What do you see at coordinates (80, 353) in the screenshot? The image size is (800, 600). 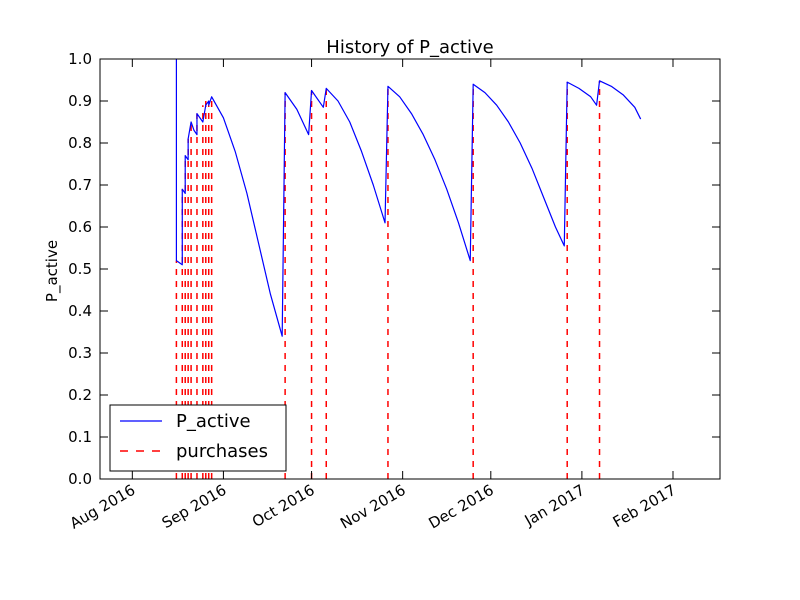 I see `y-tick-label: 0.3` at bounding box center [80, 353].